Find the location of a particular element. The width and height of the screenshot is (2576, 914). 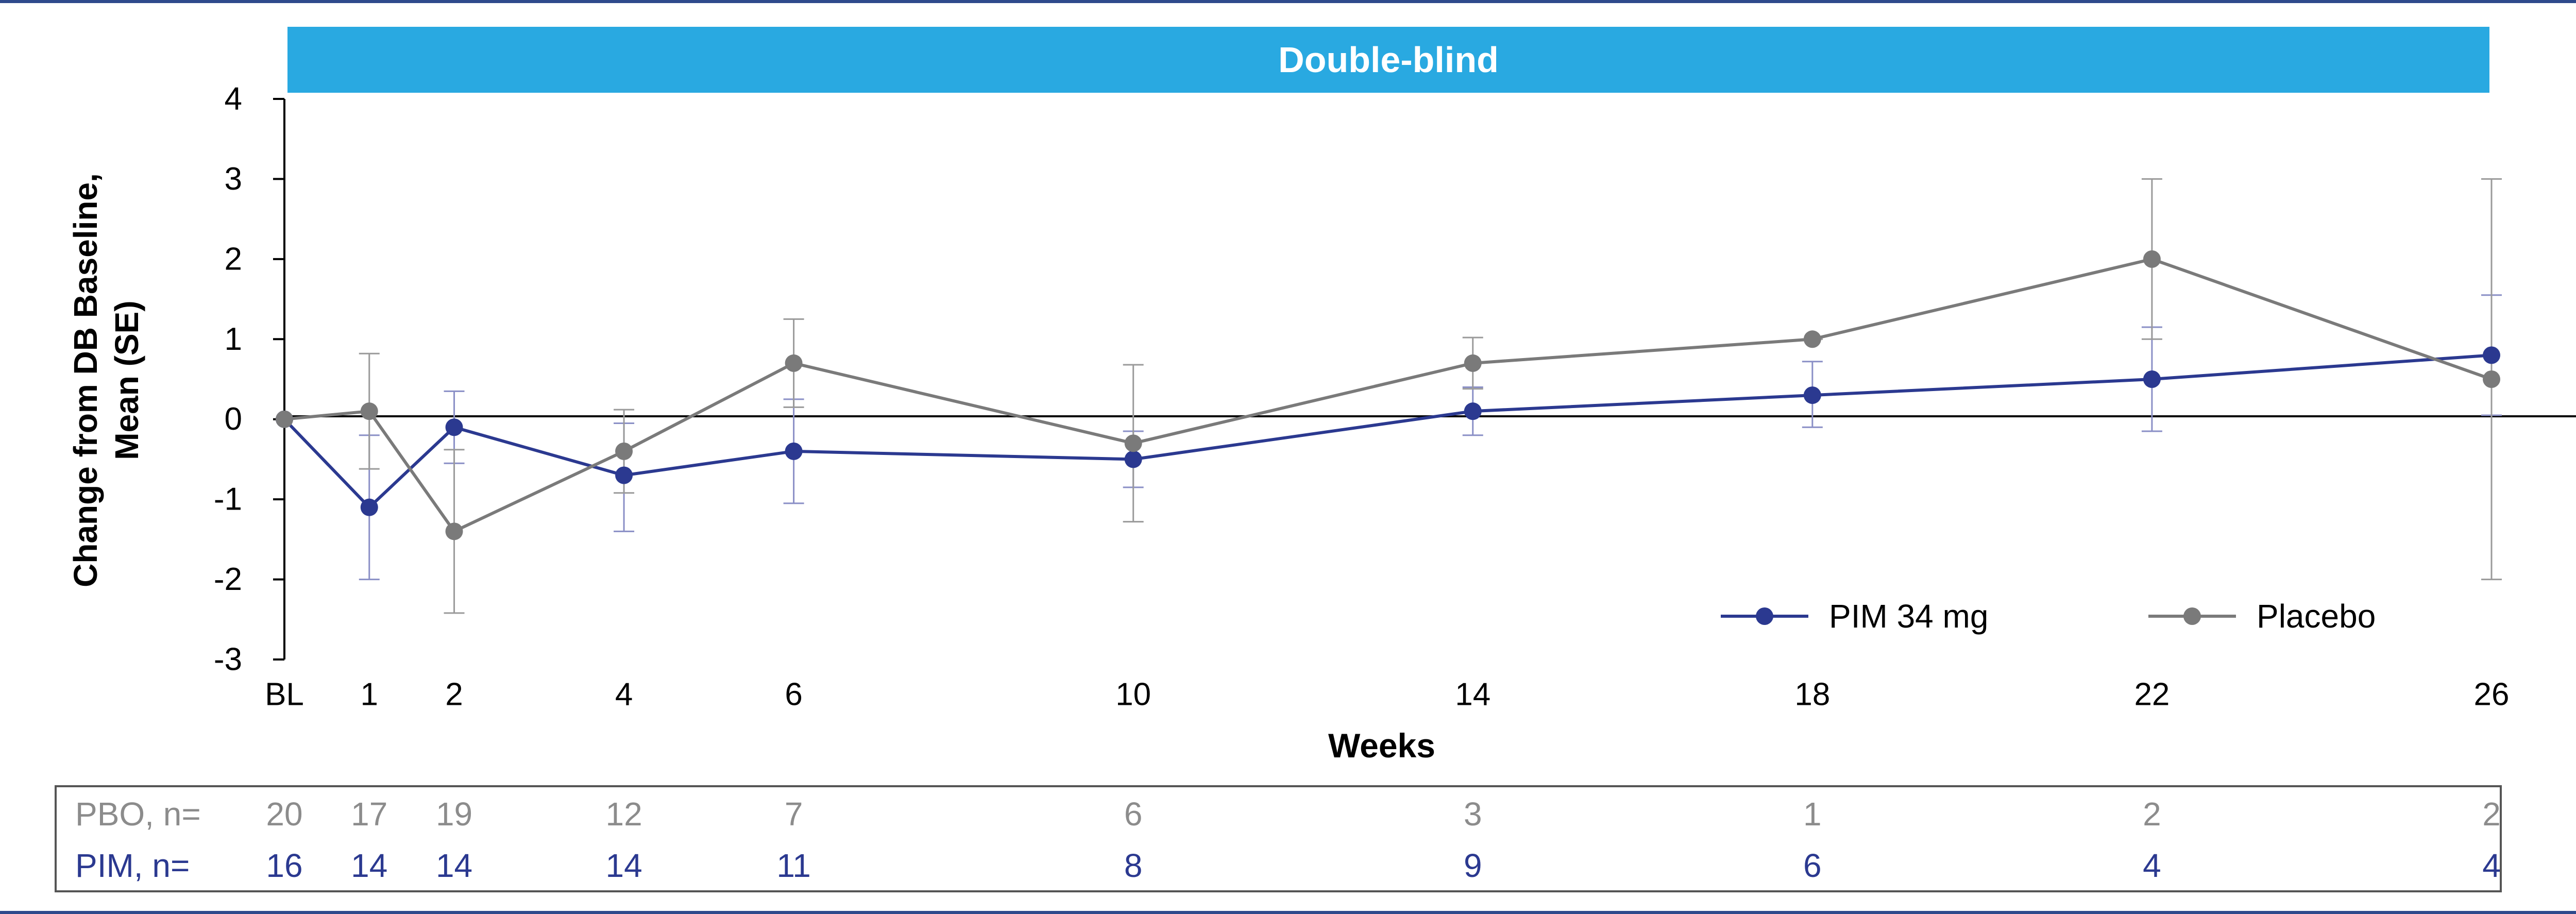

y-tick-label: 1 is located at coordinates (233, 339).